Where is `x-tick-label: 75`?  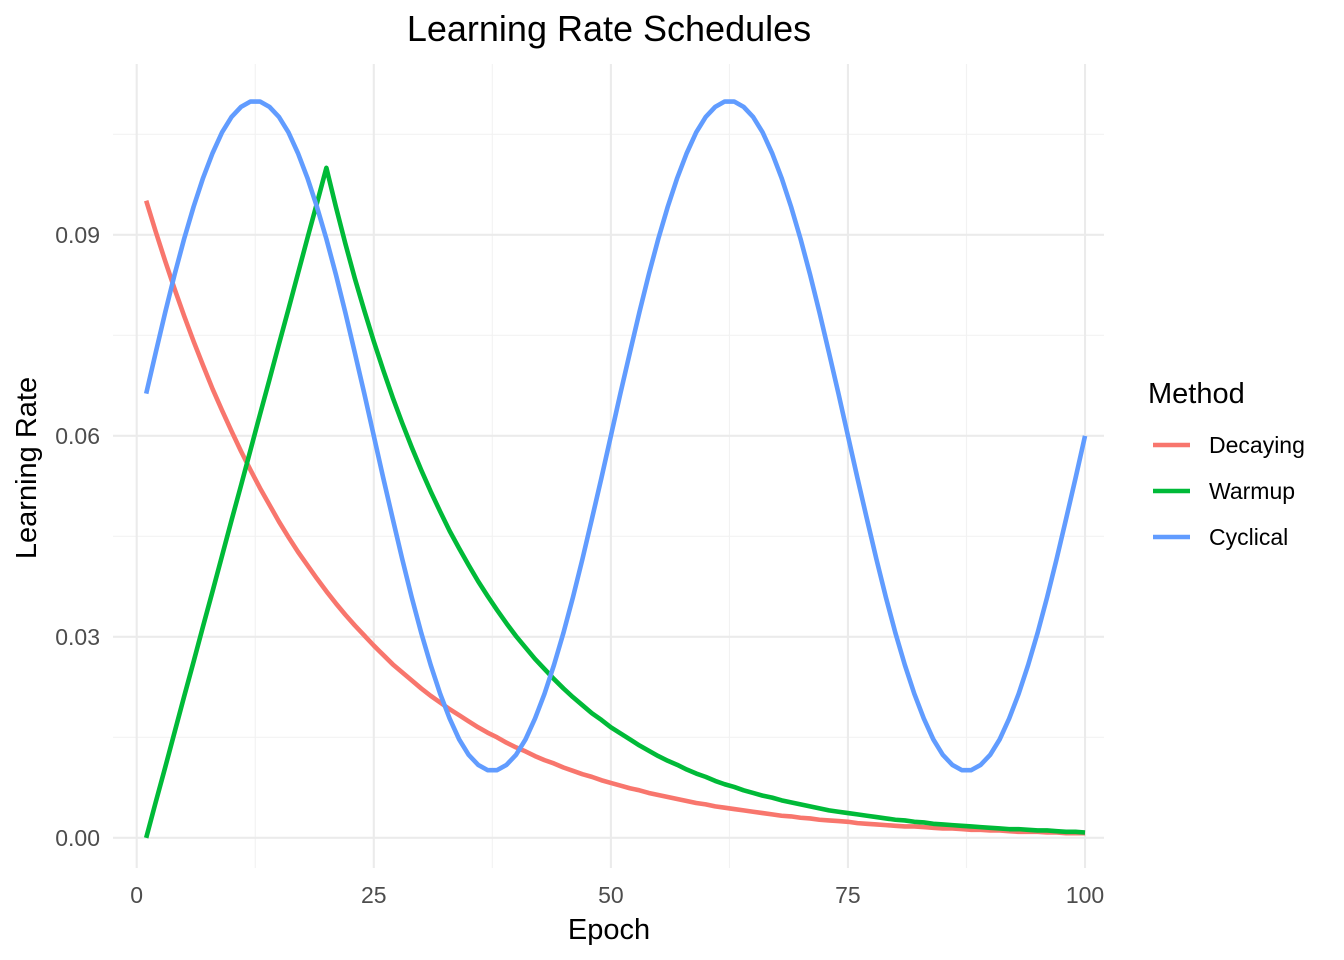
x-tick-label: 75 is located at coordinates (848, 895).